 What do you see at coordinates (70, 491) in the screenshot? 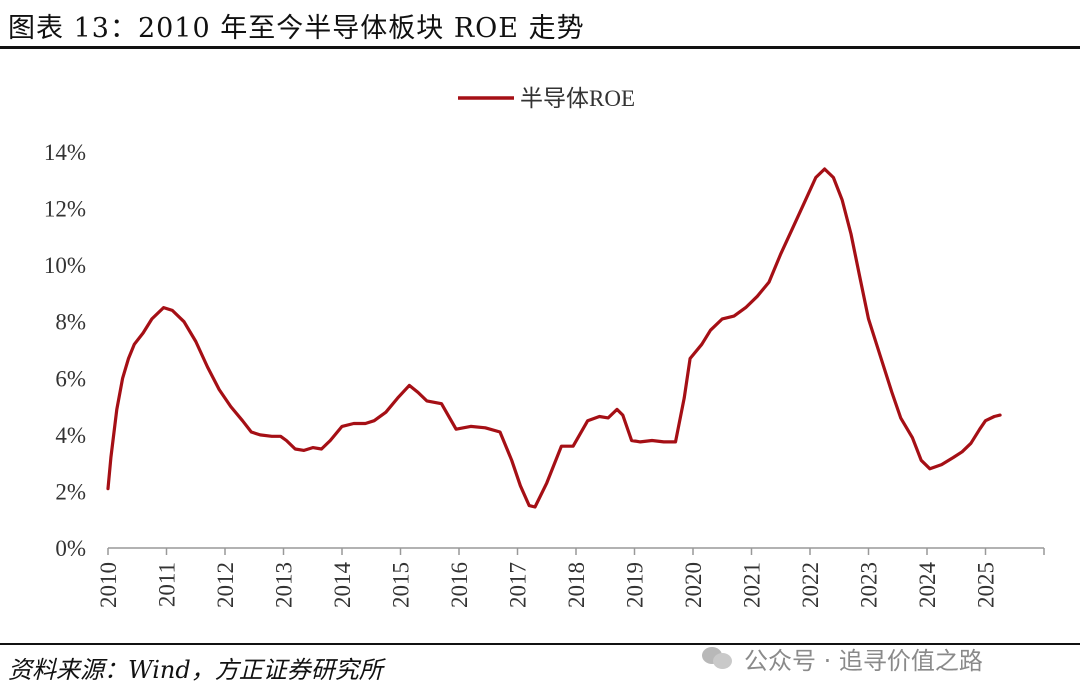
I see `y-tick-label: 2%` at bounding box center [70, 491].